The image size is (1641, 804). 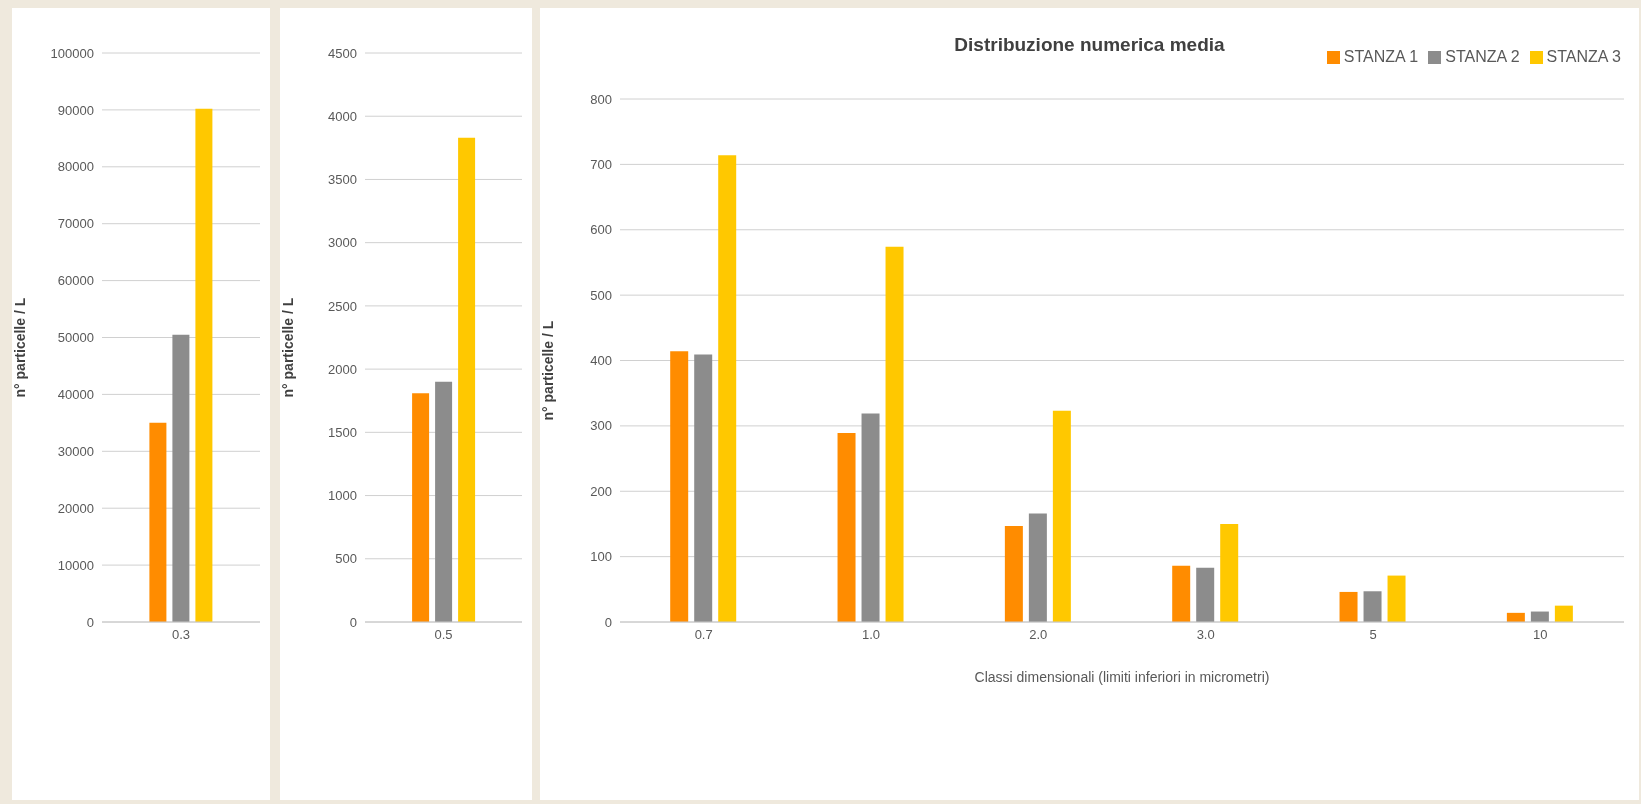 I want to click on legend-label: STANZA 1, so click(x=1381, y=56).